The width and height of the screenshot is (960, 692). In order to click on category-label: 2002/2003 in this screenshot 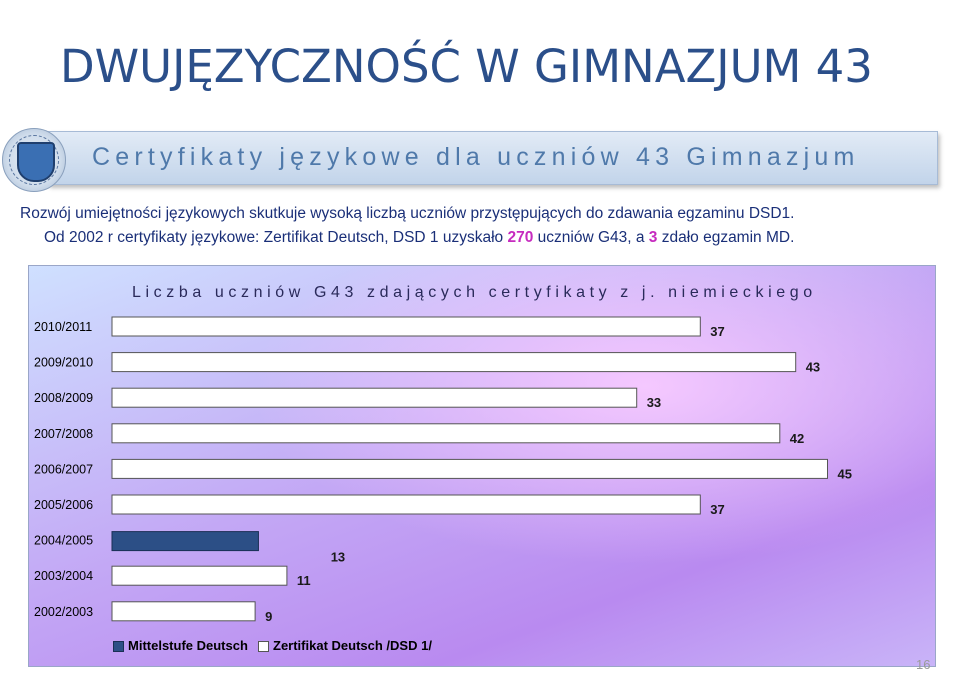, I will do `click(63, 612)`.